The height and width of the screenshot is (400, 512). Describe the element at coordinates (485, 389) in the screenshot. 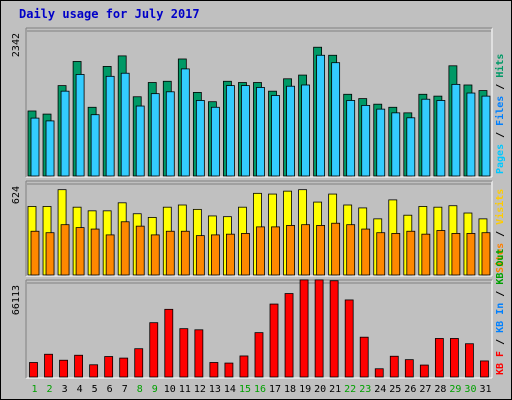

I see `x-tick-label-31: 31` at that location.